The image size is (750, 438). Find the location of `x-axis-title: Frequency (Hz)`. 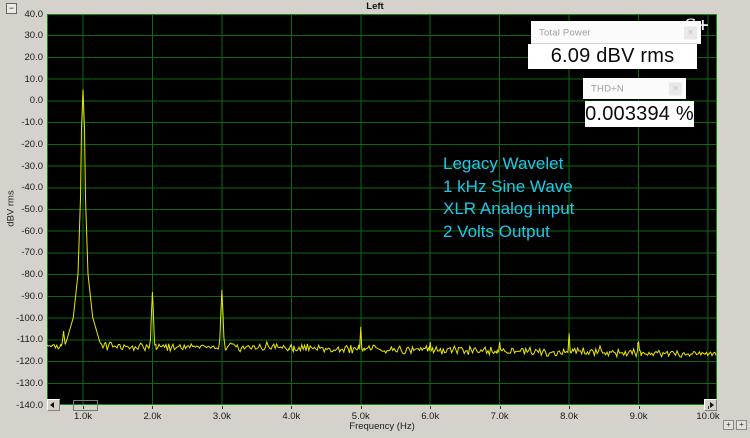

x-axis-title: Frequency (Hz) is located at coordinates (382, 426).